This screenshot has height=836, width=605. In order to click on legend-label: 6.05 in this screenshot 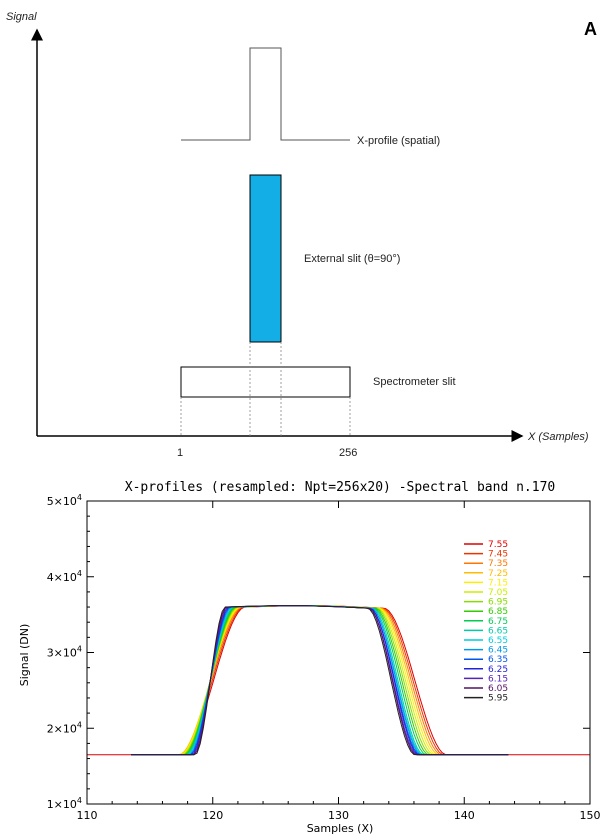, I will do `click(498, 689)`.